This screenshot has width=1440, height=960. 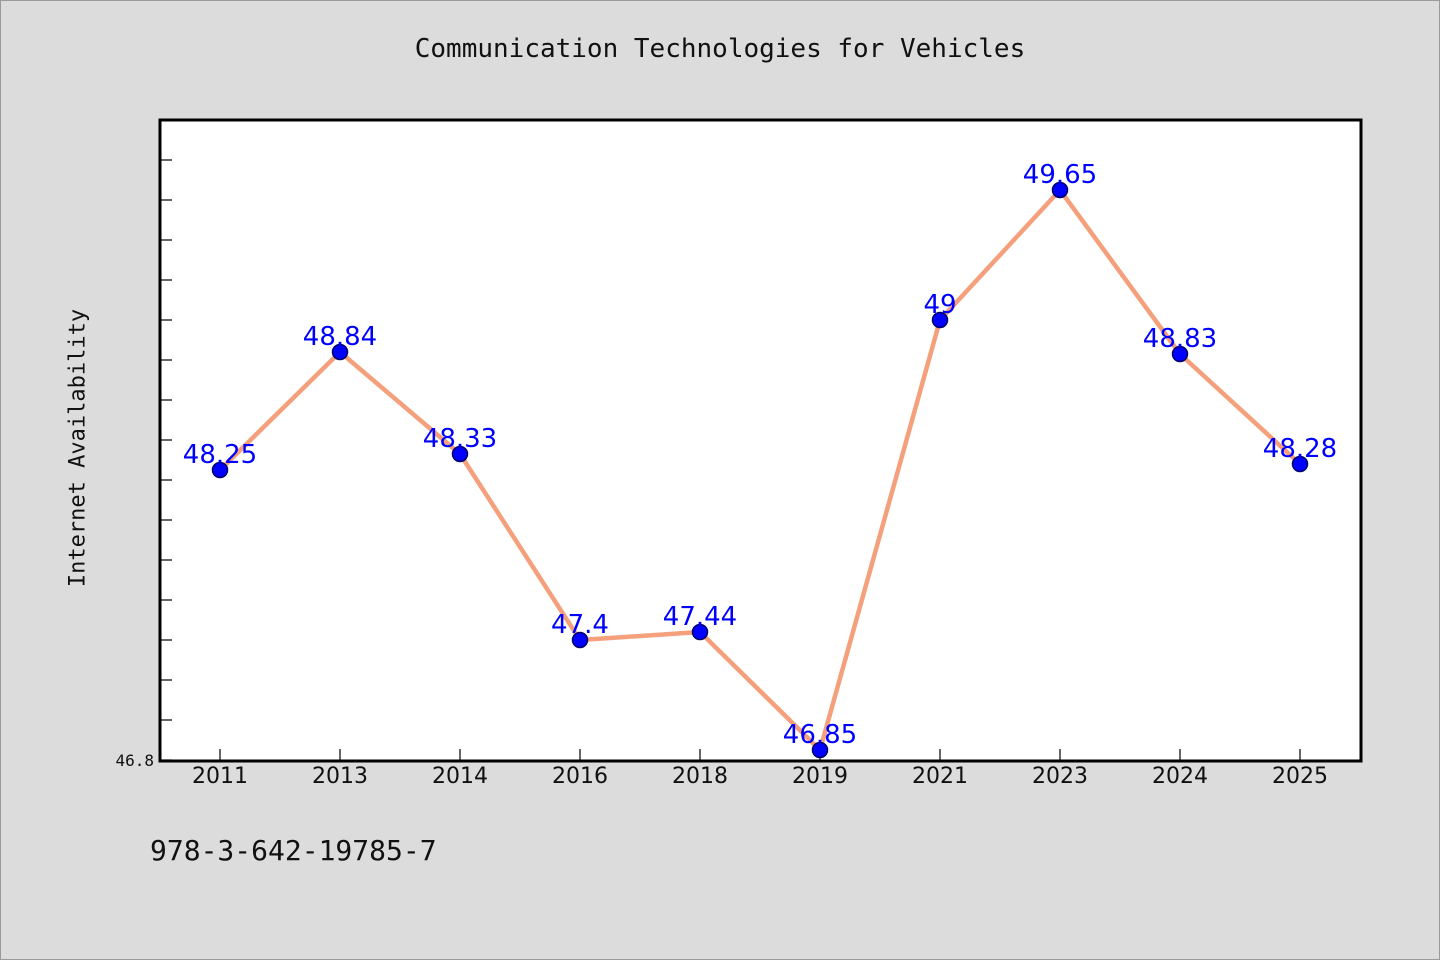 What do you see at coordinates (460, 454) in the screenshot?
I see `data-point-2014` at bounding box center [460, 454].